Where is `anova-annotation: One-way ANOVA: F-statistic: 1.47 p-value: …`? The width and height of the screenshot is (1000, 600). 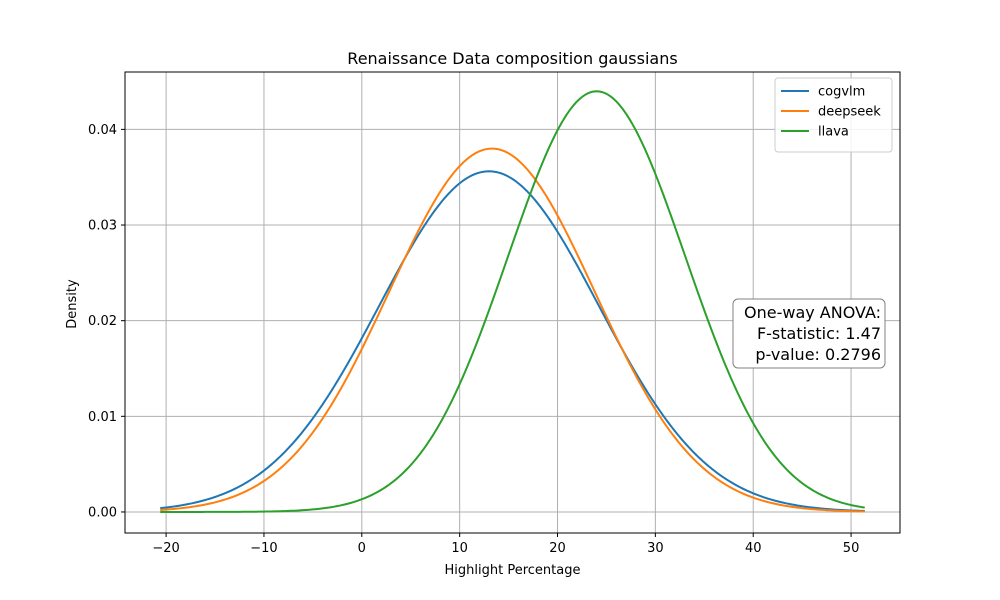
anova-annotation: One-way ANOVA: F-statistic: 1.47 p-value: … is located at coordinates (809, 333).